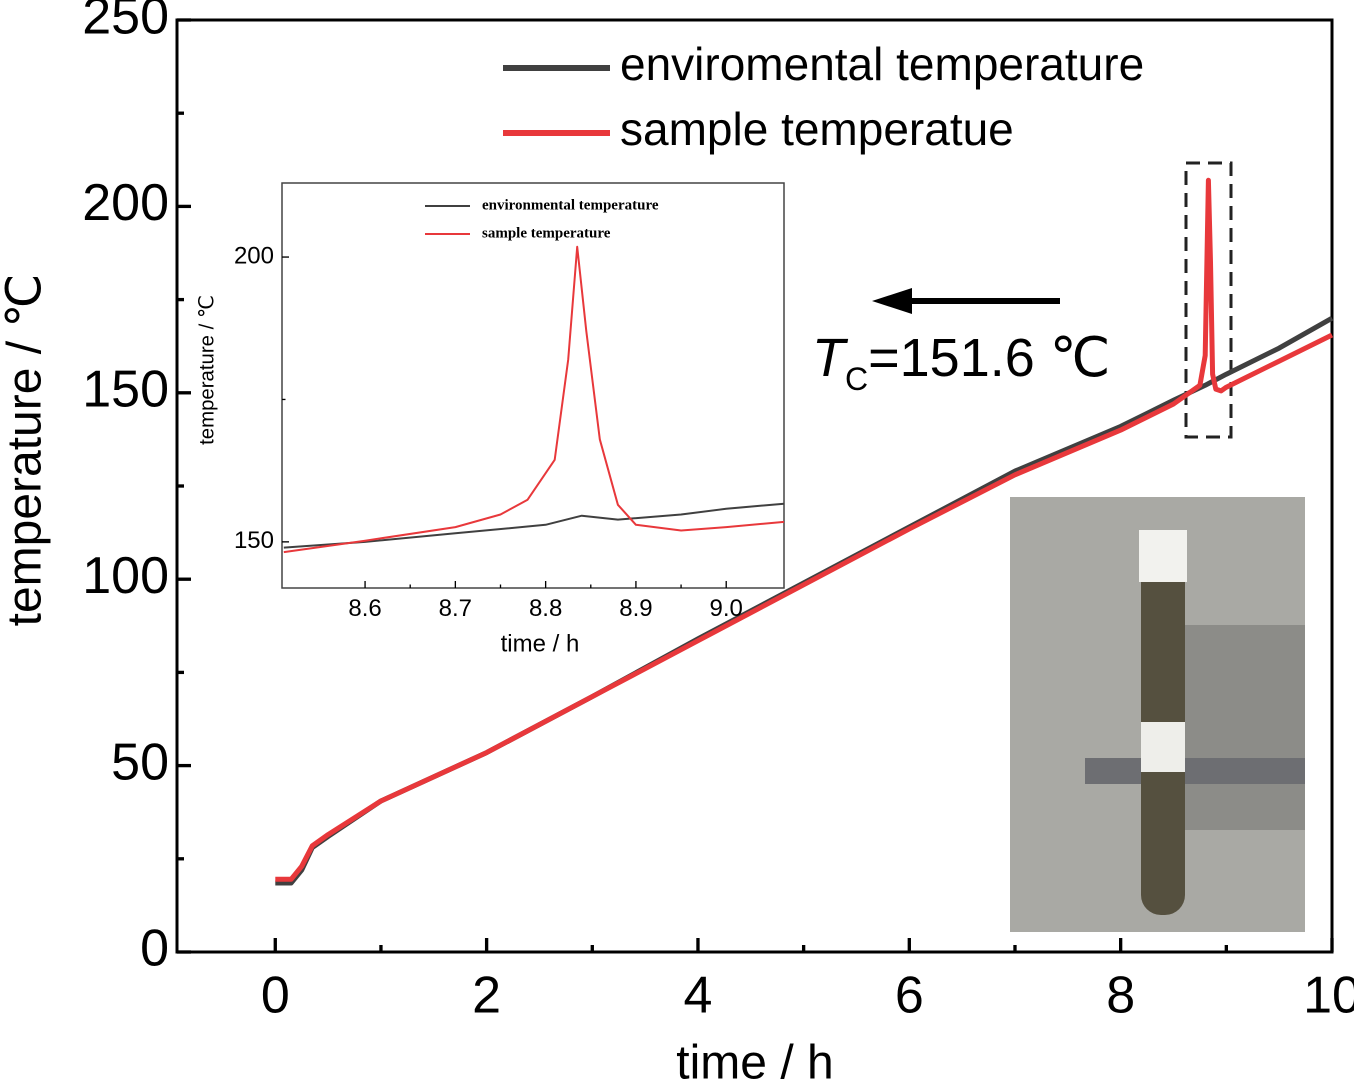 The width and height of the screenshot is (1354, 1091). What do you see at coordinates (125, 576) in the screenshot?
I see `y-tick-label: 100` at bounding box center [125, 576].